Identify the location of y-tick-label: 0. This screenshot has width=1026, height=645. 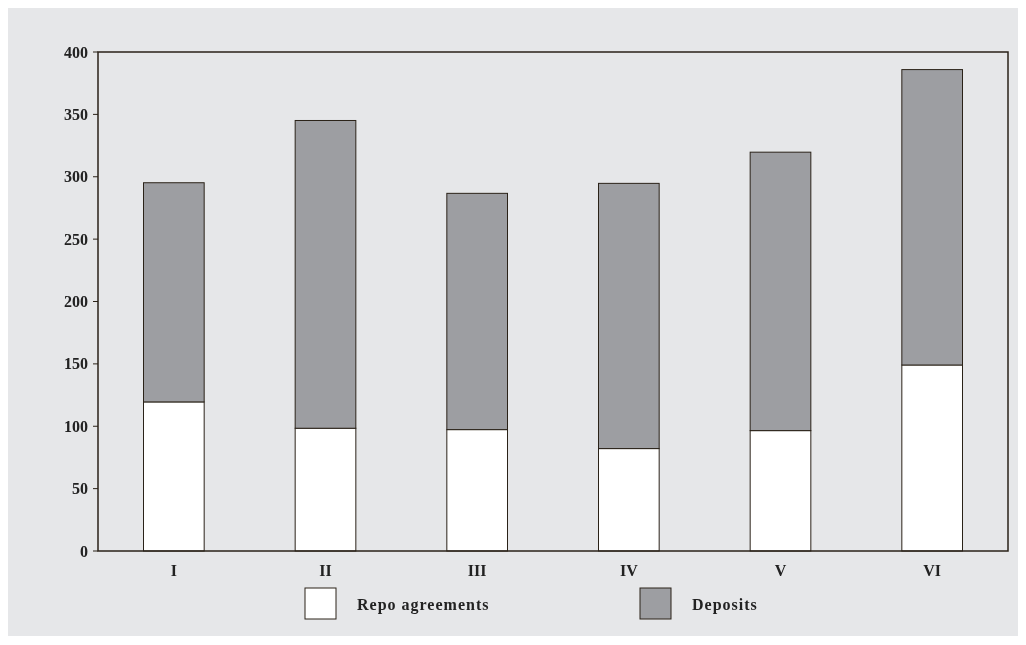
(84, 551).